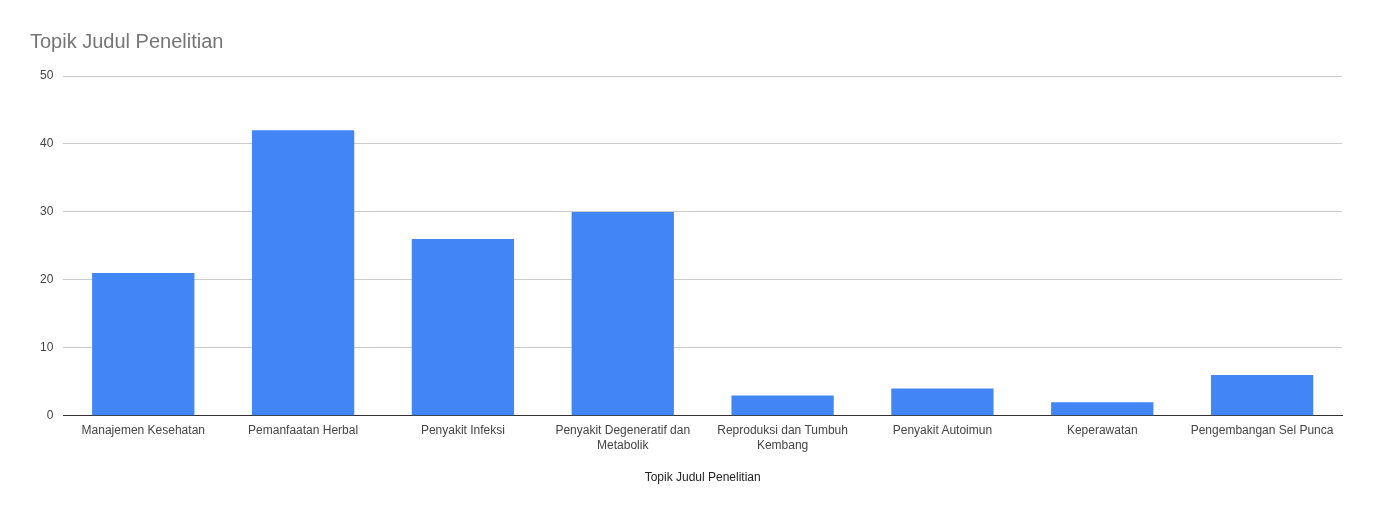 Image resolution: width=1400 pixels, height=509 pixels. Describe the element at coordinates (702, 477) in the screenshot. I see `x-axis-title: Topik Judul Penelitian` at that location.